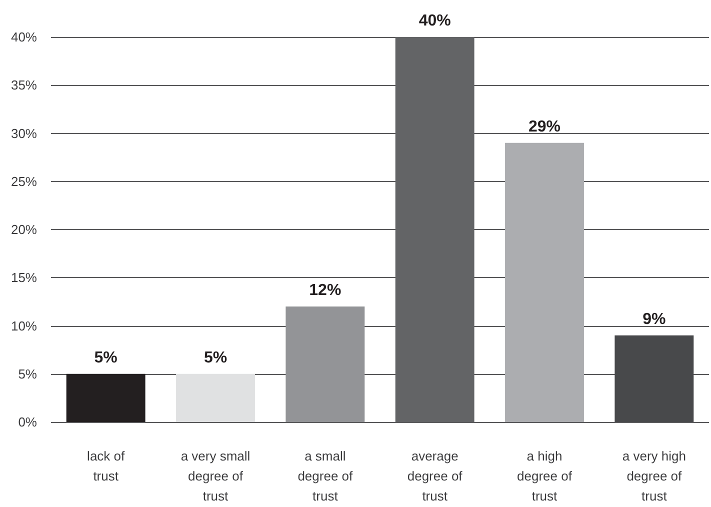 This screenshot has height=507, width=711. What do you see at coordinates (24, 133) in the screenshot?
I see `y-tick-label: 30%` at bounding box center [24, 133].